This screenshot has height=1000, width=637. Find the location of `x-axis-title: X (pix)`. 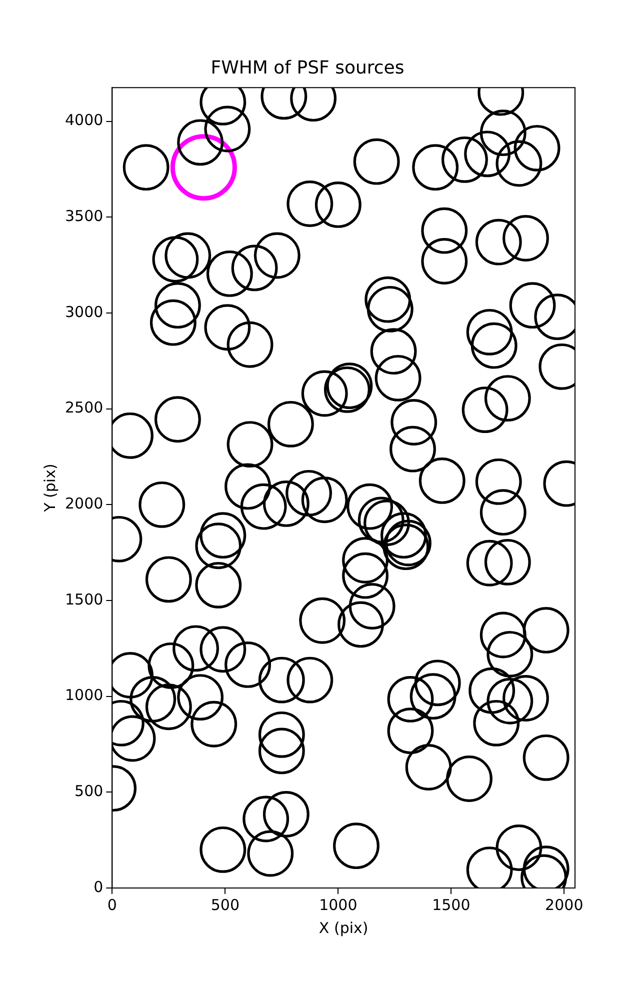

x-axis-title: X (pix) is located at coordinates (343, 927).